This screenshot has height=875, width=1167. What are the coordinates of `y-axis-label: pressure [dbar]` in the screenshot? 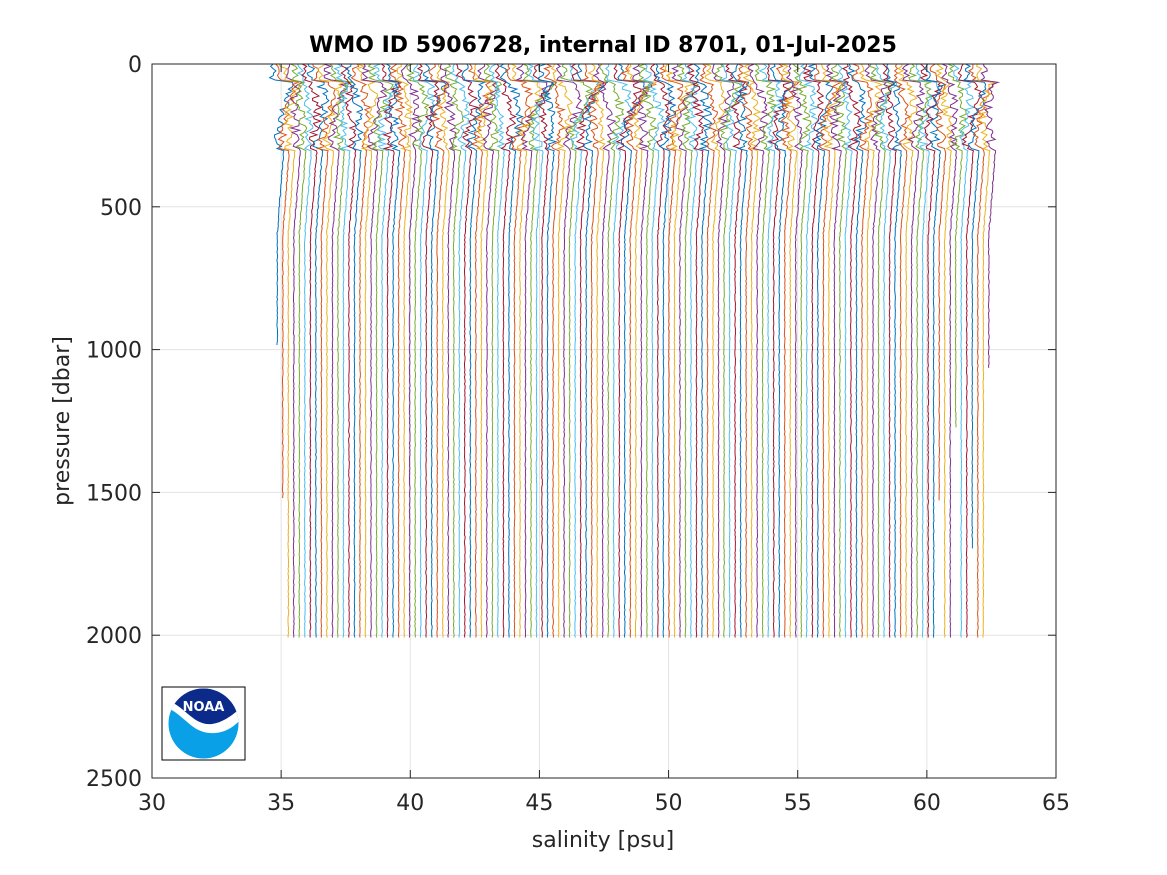 It's located at (62, 421).